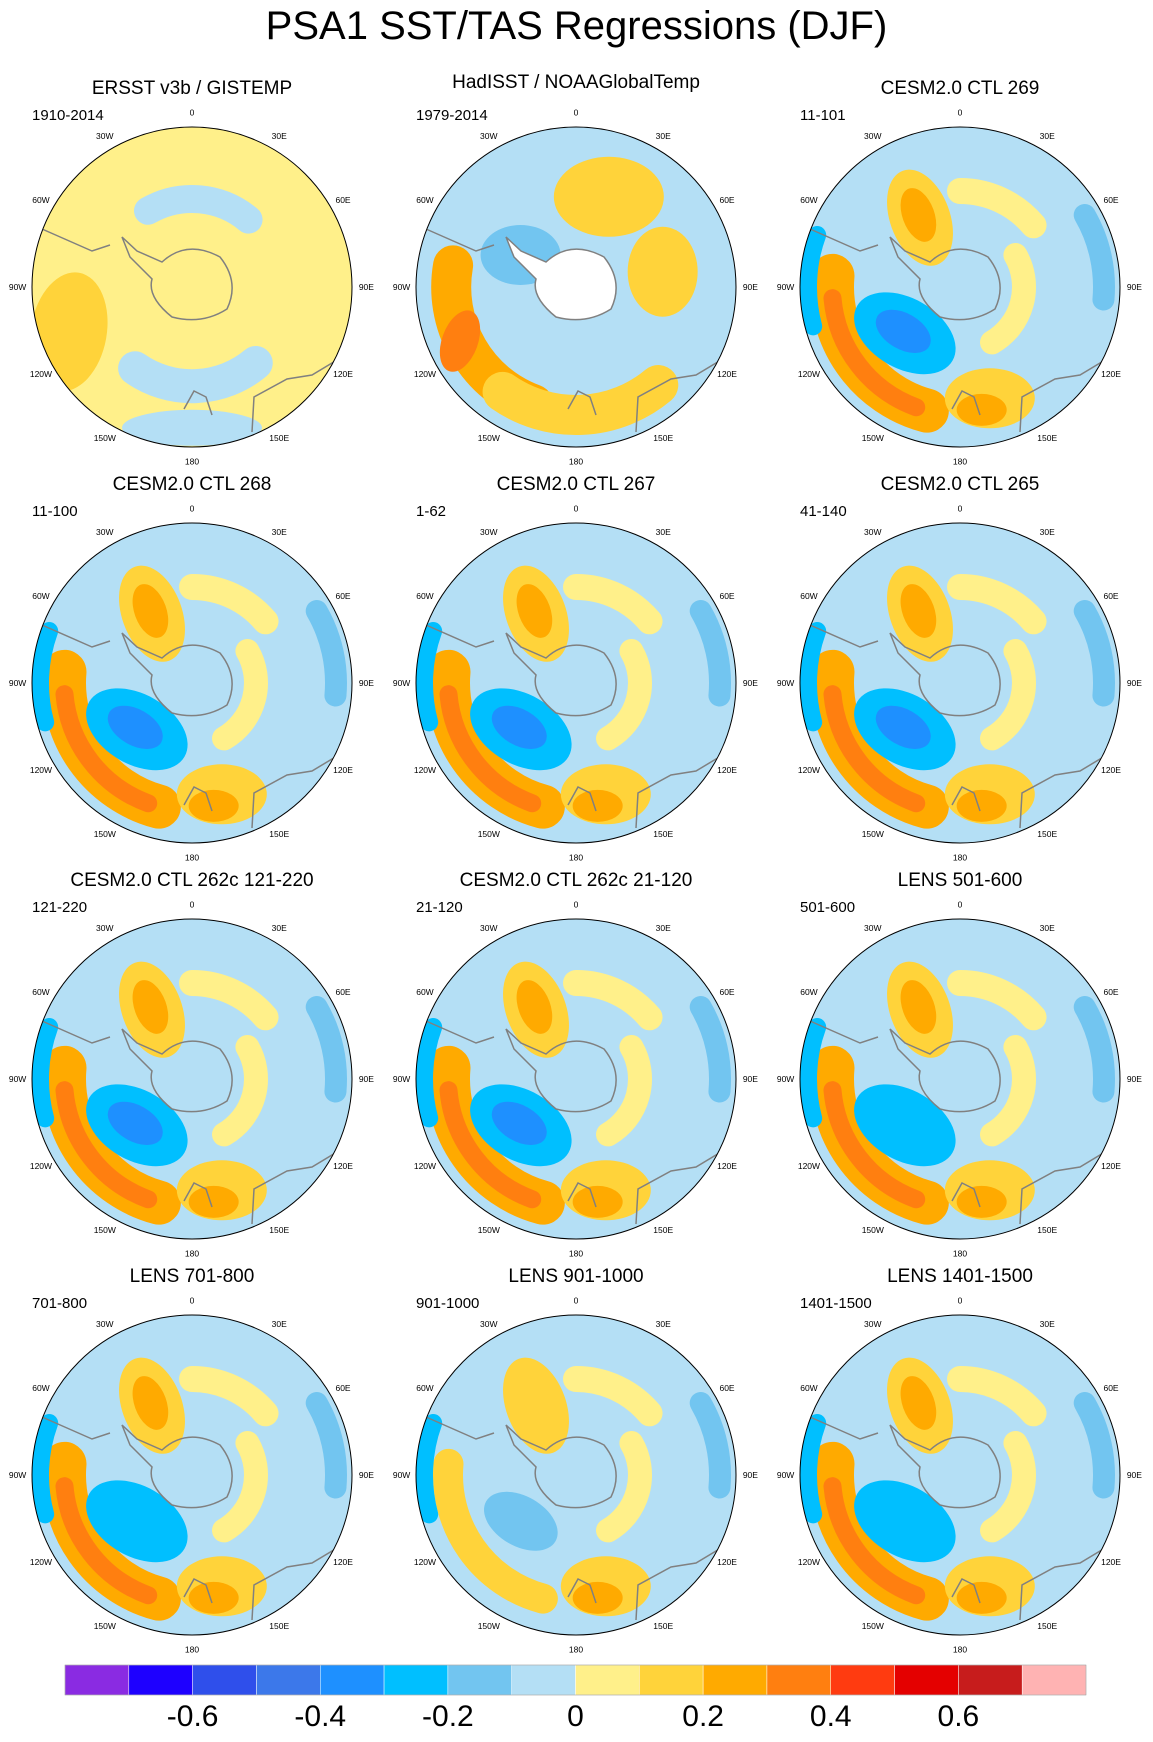  I want to click on panel-title: CESM2.0 CTL 267, so click(576, 484).